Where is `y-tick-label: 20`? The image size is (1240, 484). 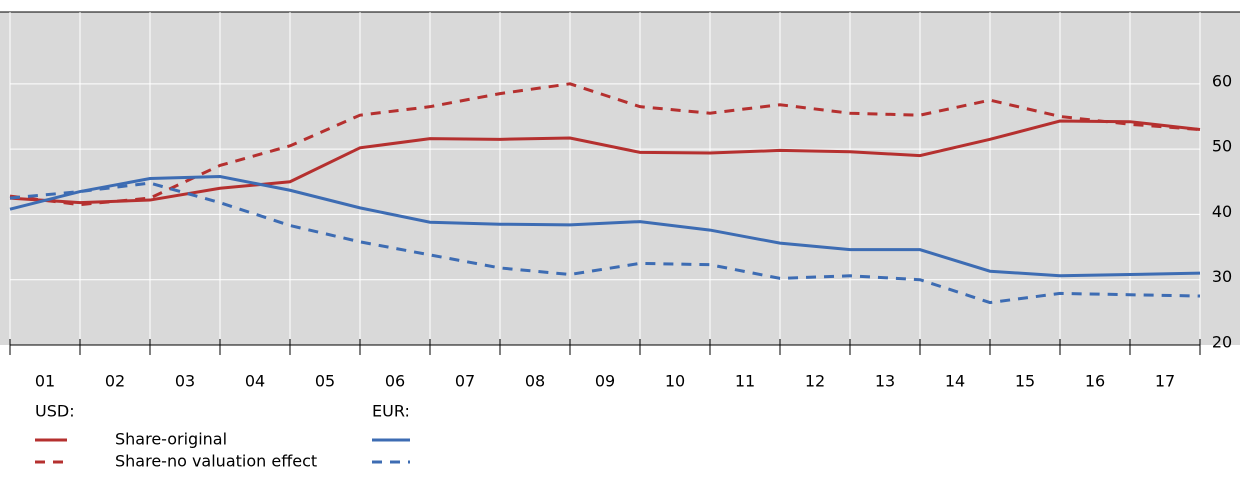
y-tick-label: 20 is located at coordinates (1222, 342).